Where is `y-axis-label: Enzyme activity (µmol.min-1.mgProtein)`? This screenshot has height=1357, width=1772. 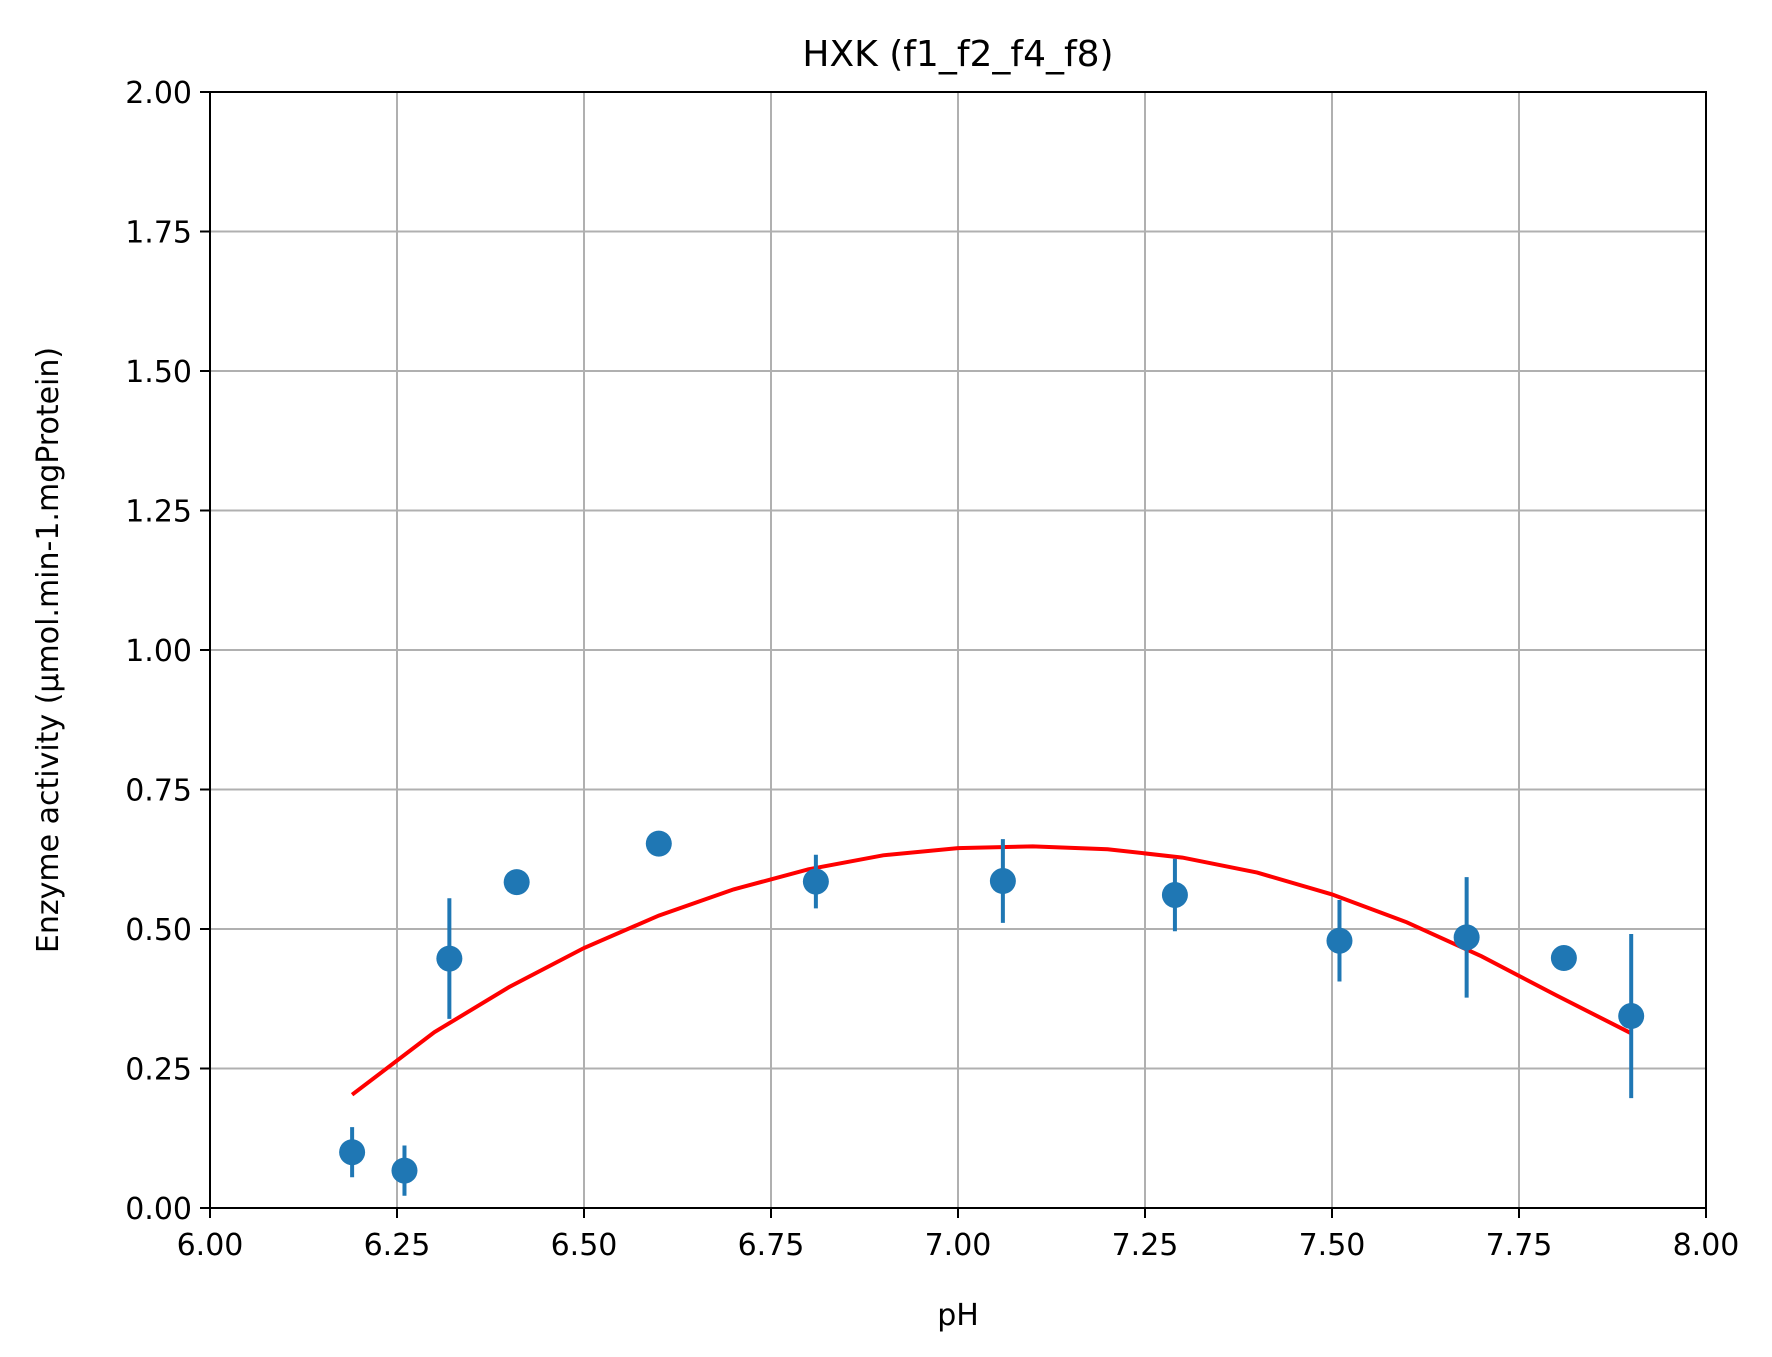
y-axis-label: Enzyme activity (µmol.min-1.mgProtein) is located at coordinates (48, 650).